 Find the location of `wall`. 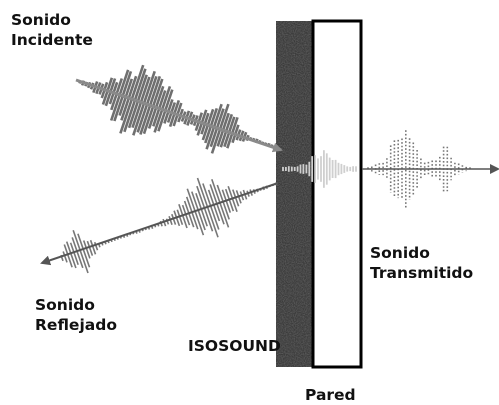

wall is located at coordinates (337, 194).